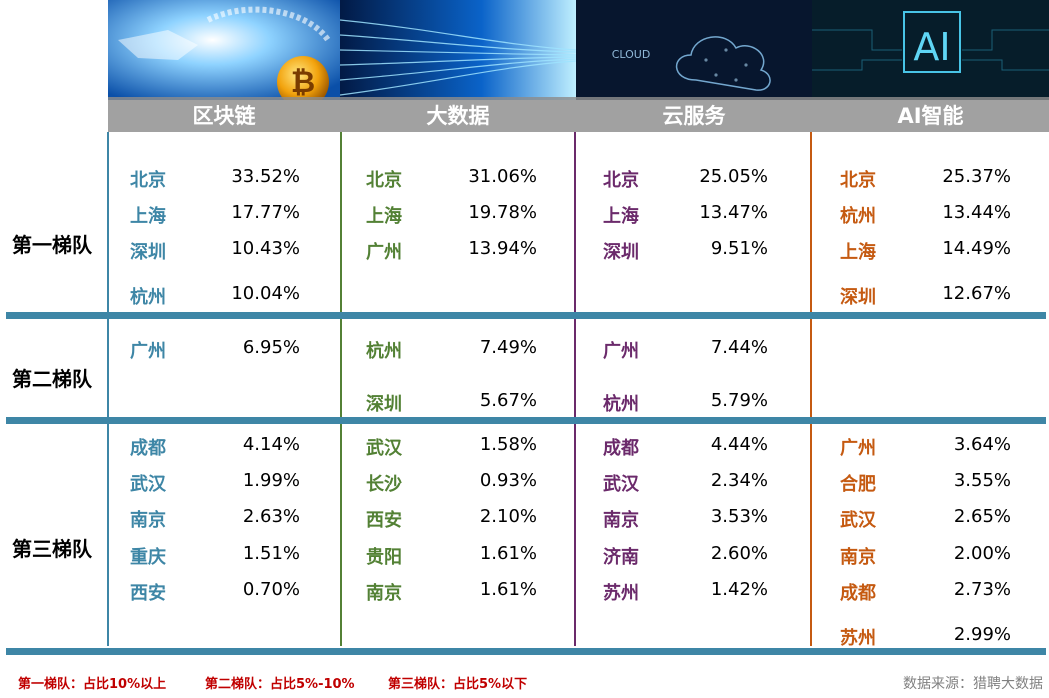 Image resolution: width=1049 pixels, height=698 pixels. I want to click on city-bigdata: 贵阳, so click(384, 557).